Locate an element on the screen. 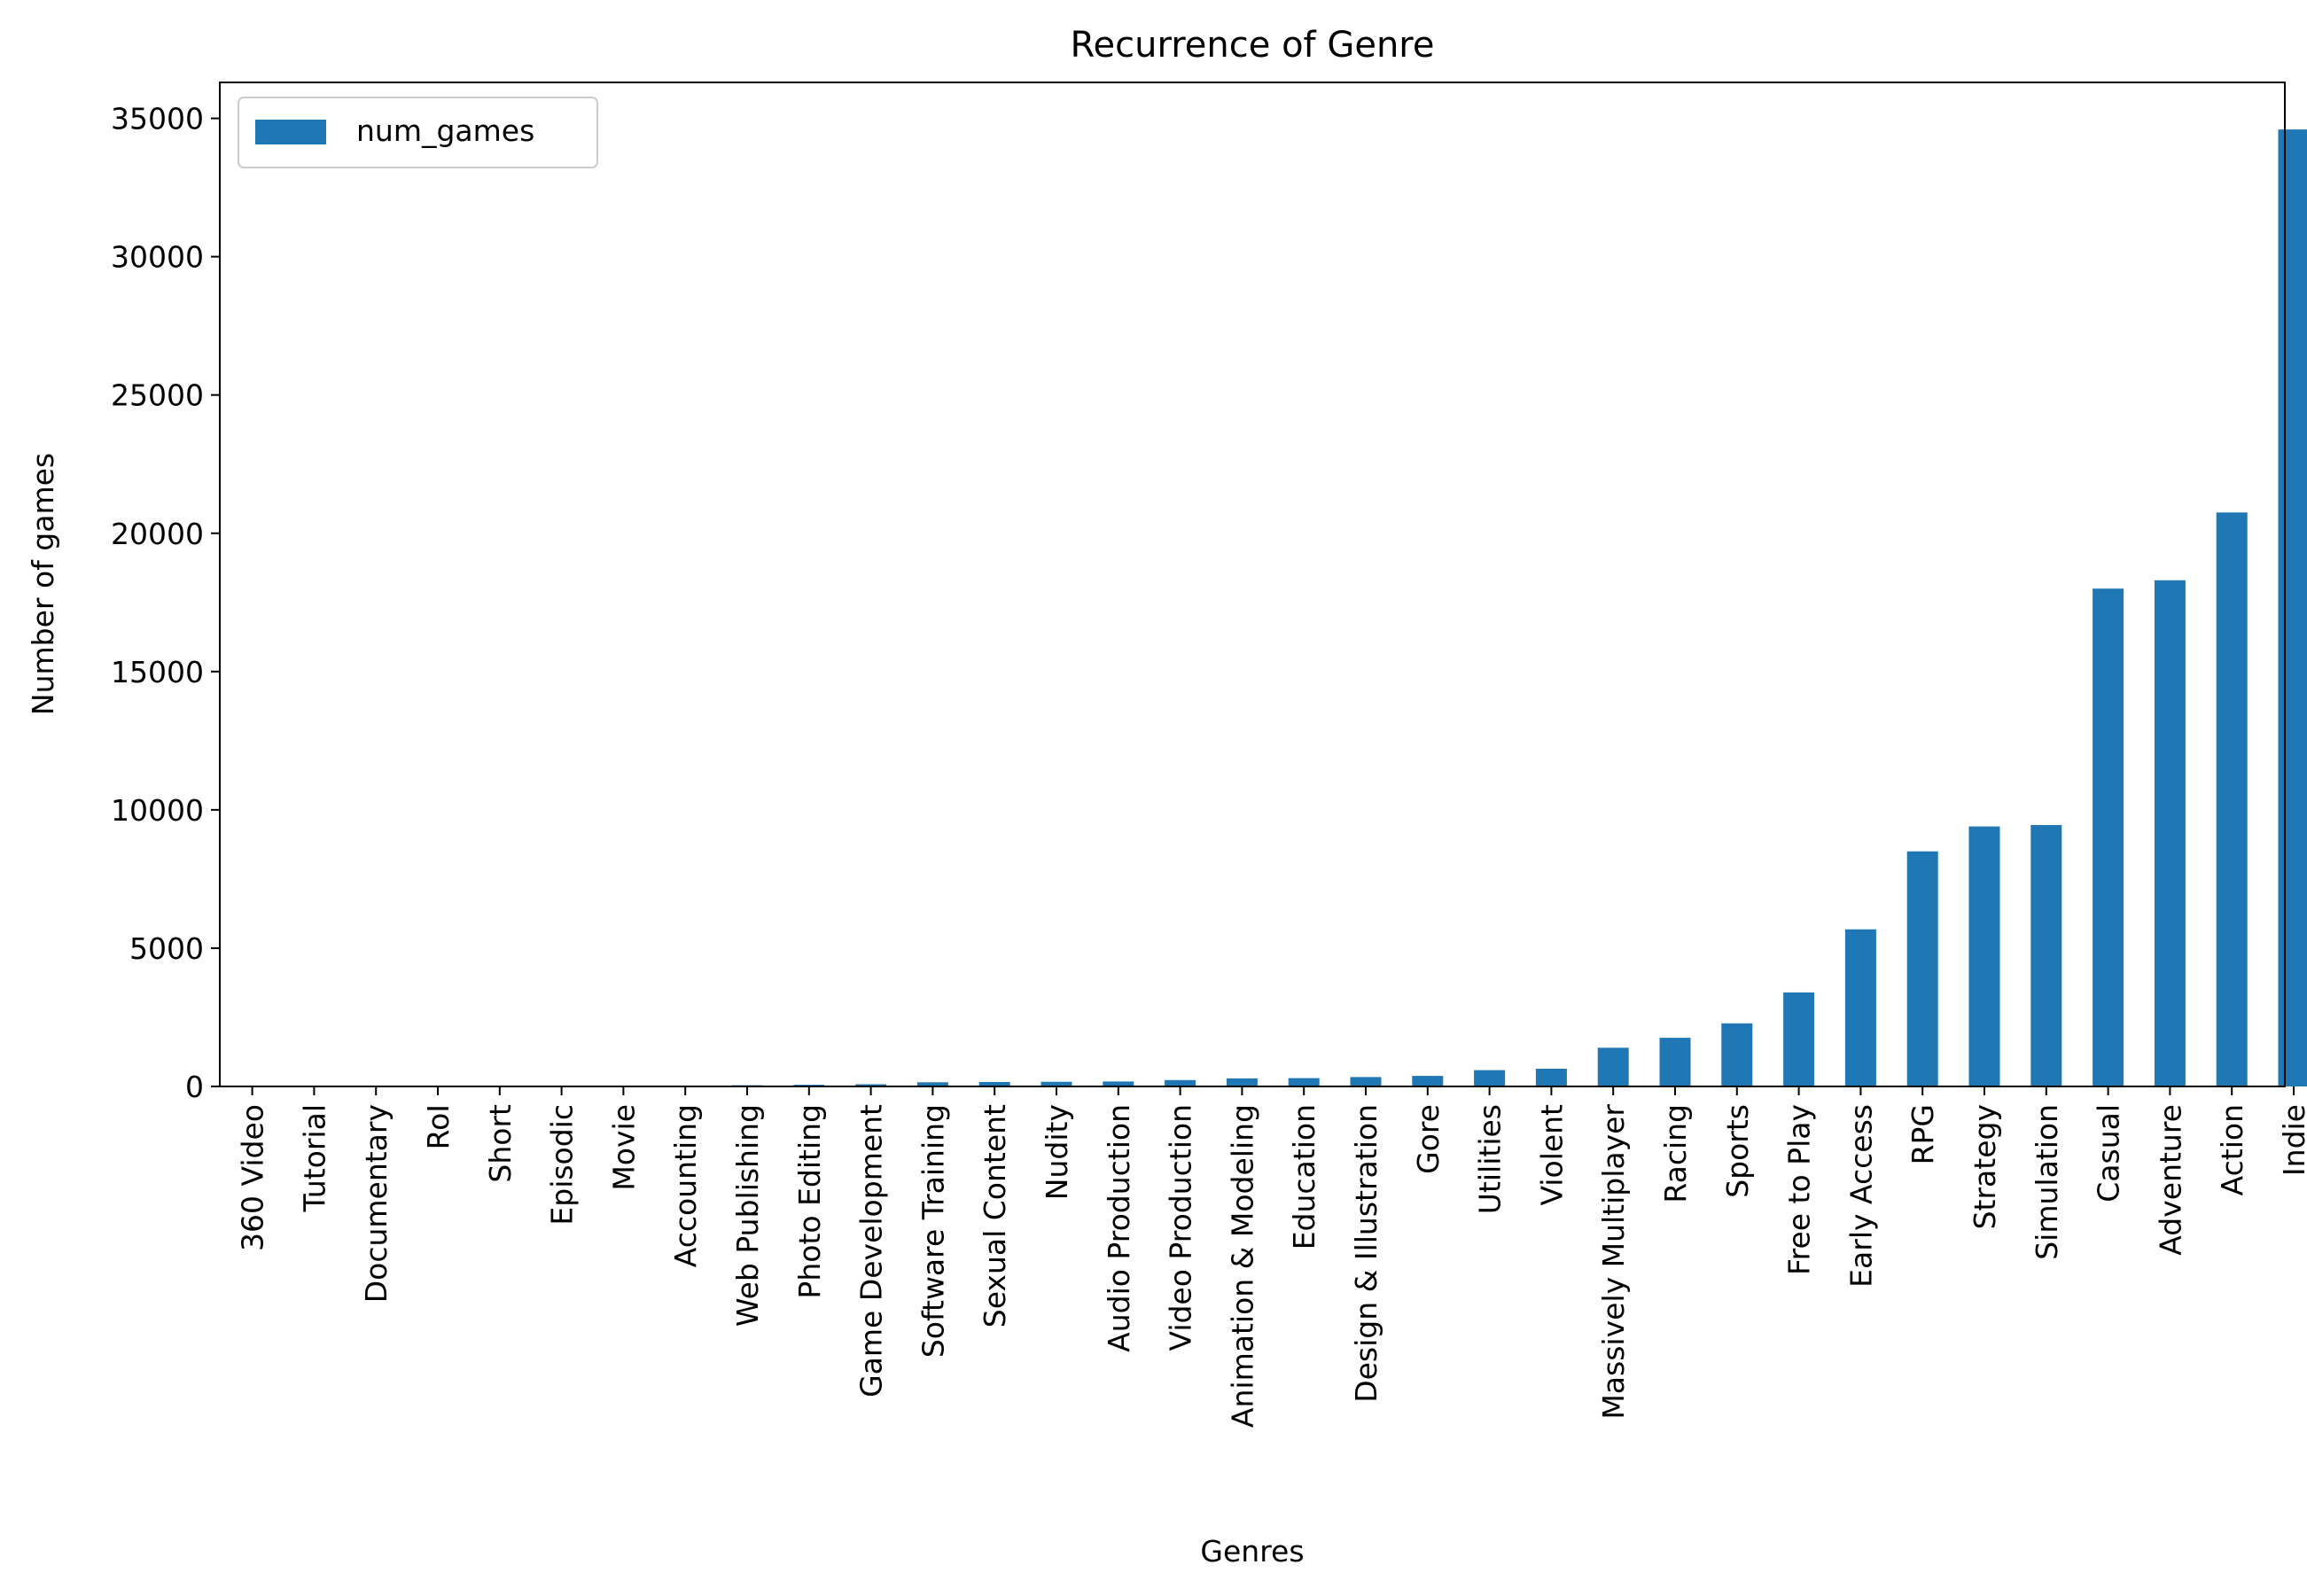 The height and width of the screenshot is (1596, 2307). x-tick-label: Racing is located at coordinates (1675, 1153).